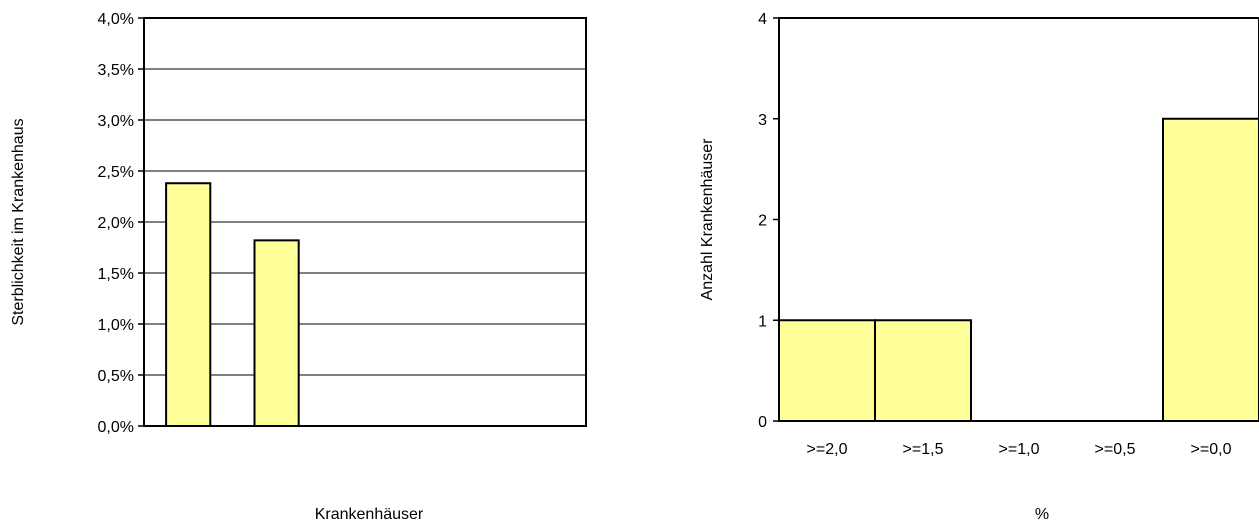 This screenshot has height=526, width=1259. I want to click on x-tick-label: >=0,5, so click(1115, 449).